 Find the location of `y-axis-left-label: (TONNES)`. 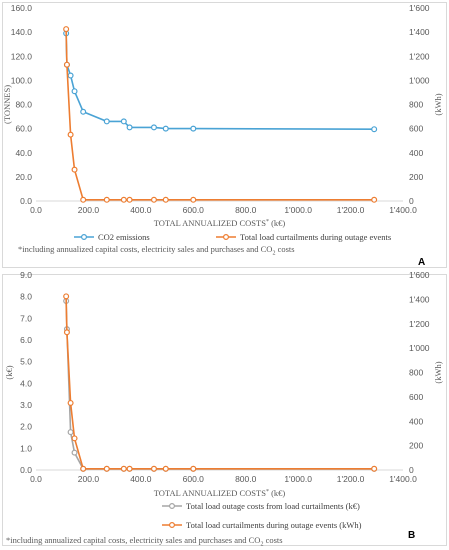

y-axis-left-label: (TONNES) is located at coordinates (7, 104).